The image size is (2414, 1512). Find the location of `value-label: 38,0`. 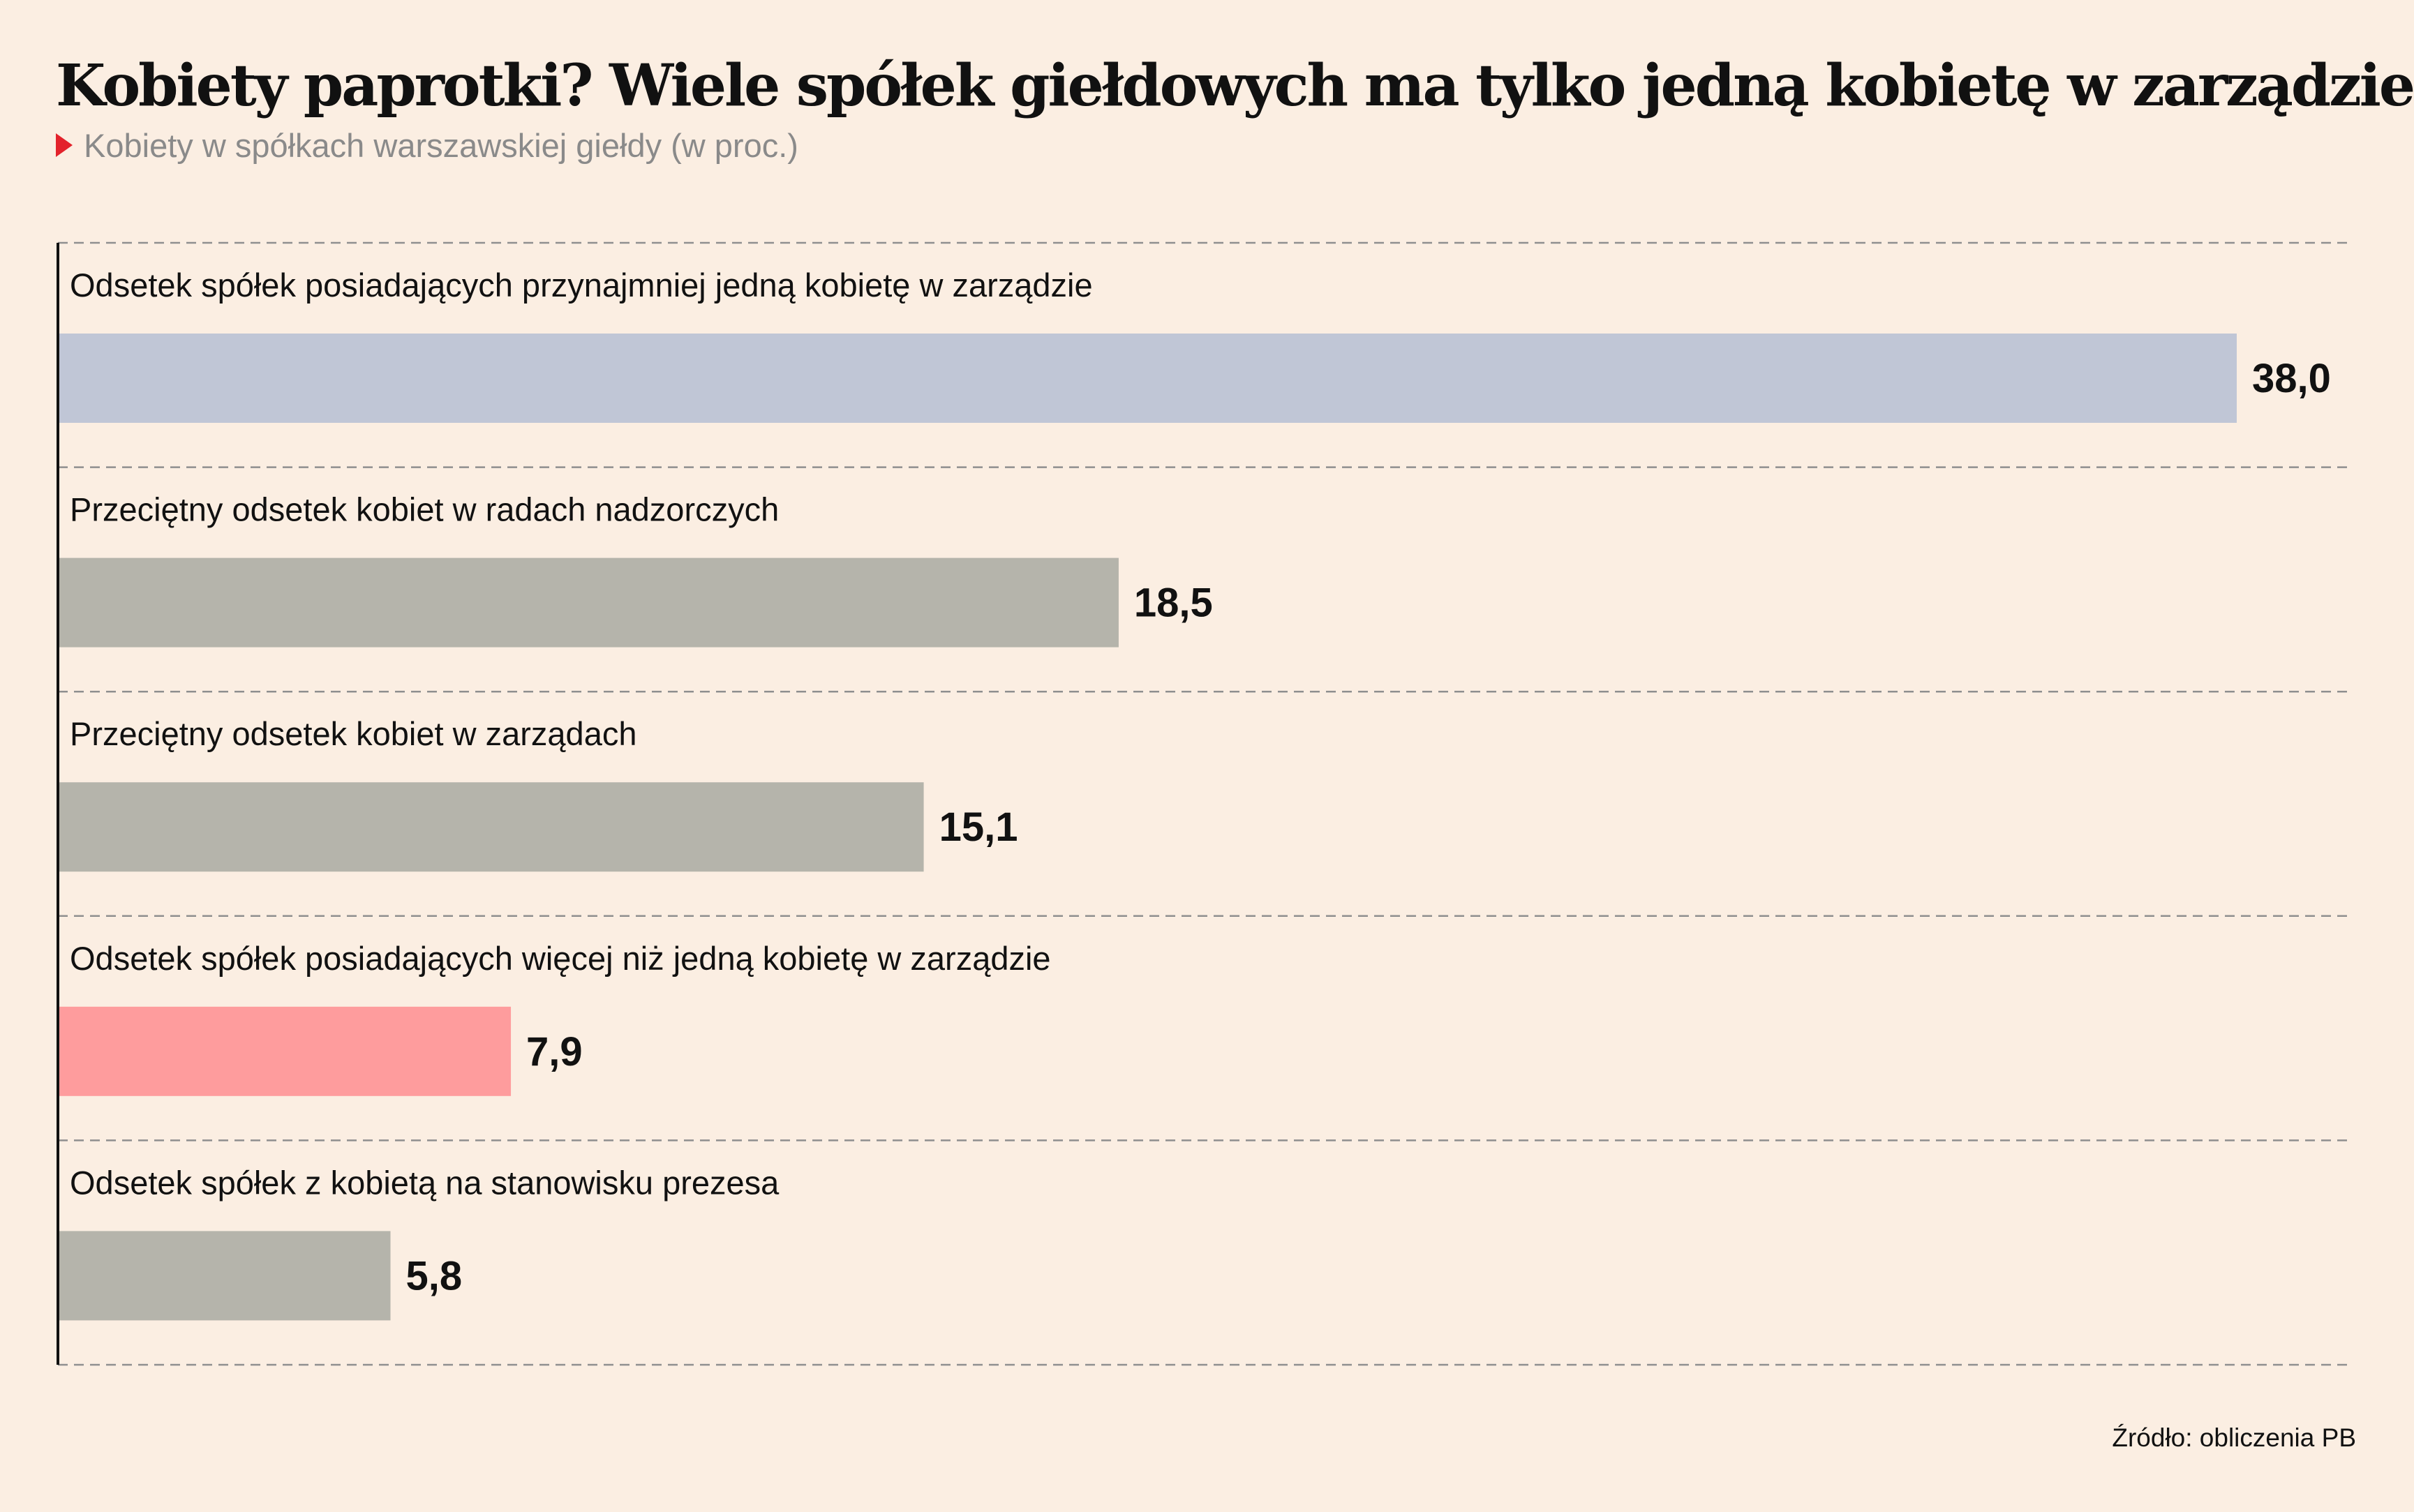

value-label: 38,0 is located at coordinates (2292, 378).